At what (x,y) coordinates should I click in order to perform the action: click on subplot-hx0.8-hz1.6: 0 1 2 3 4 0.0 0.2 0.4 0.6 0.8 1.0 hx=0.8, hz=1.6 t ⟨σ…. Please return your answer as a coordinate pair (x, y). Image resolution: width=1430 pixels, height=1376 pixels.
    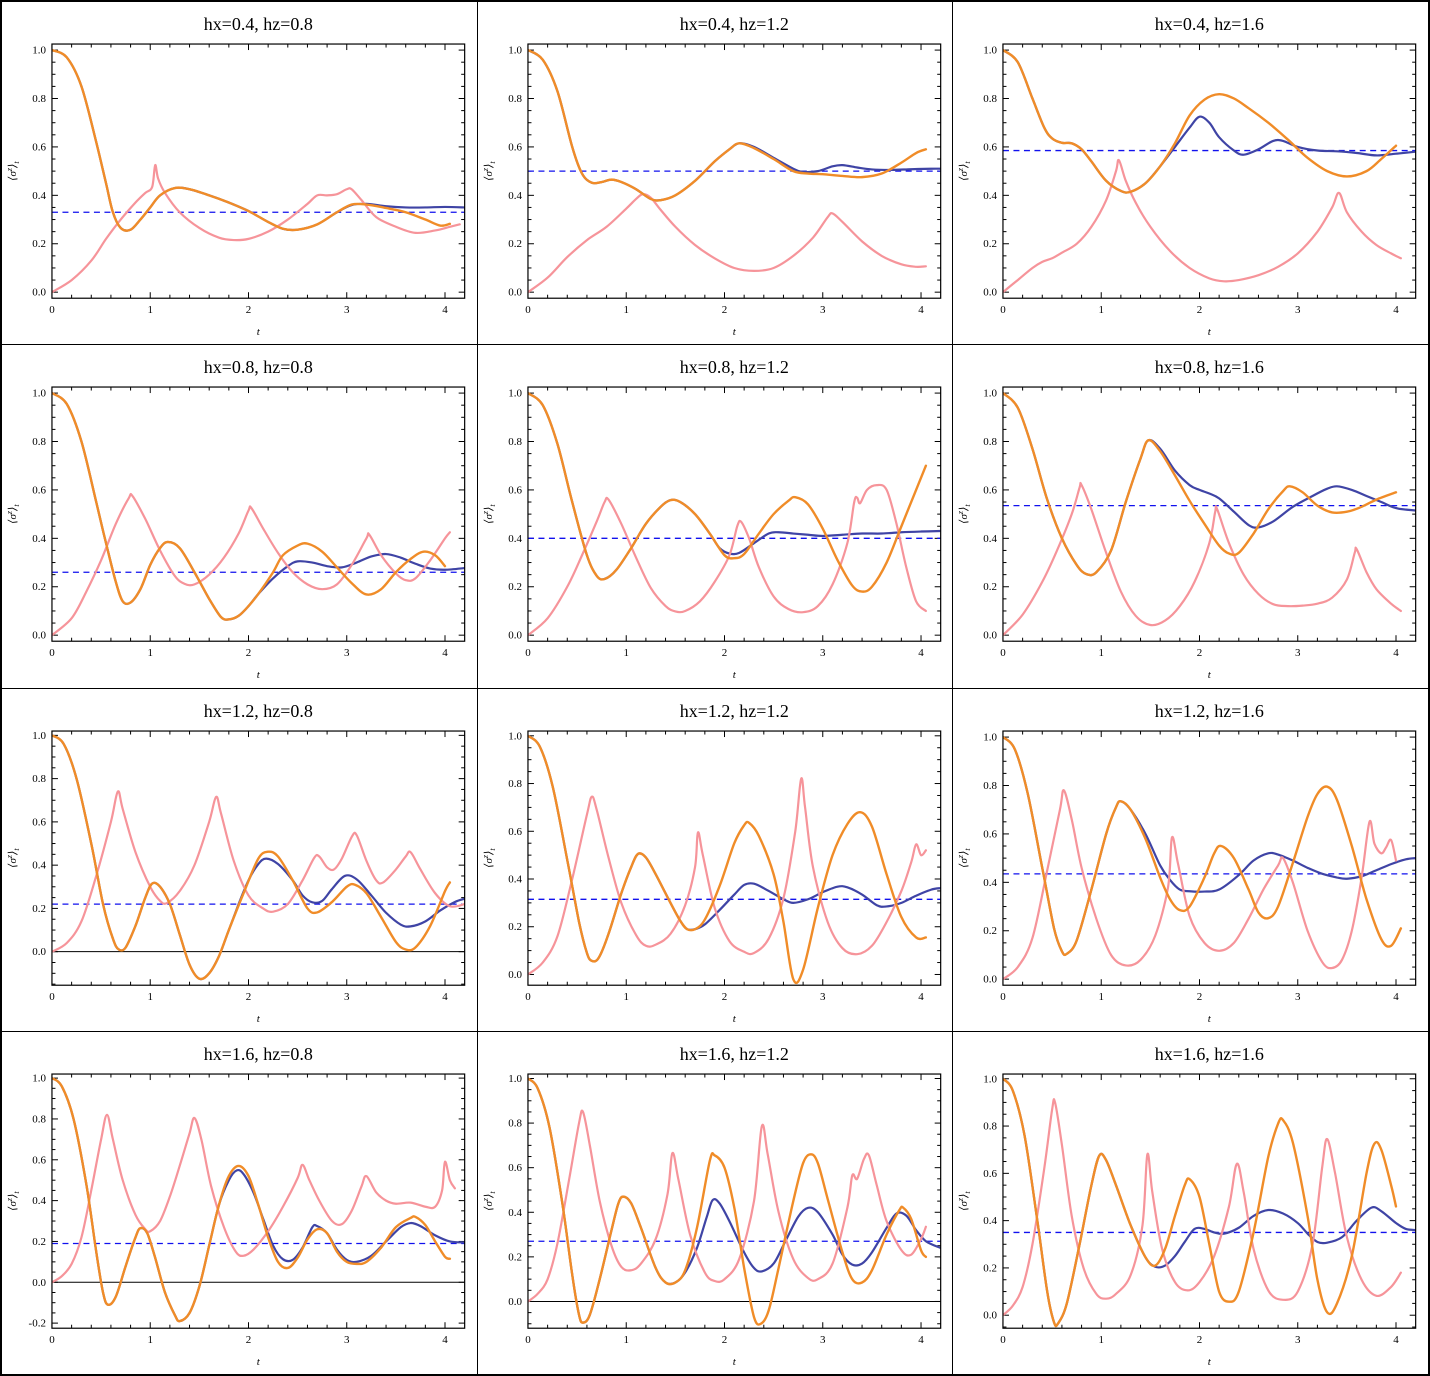
    Looking at the image, I should click on (1190, 516).